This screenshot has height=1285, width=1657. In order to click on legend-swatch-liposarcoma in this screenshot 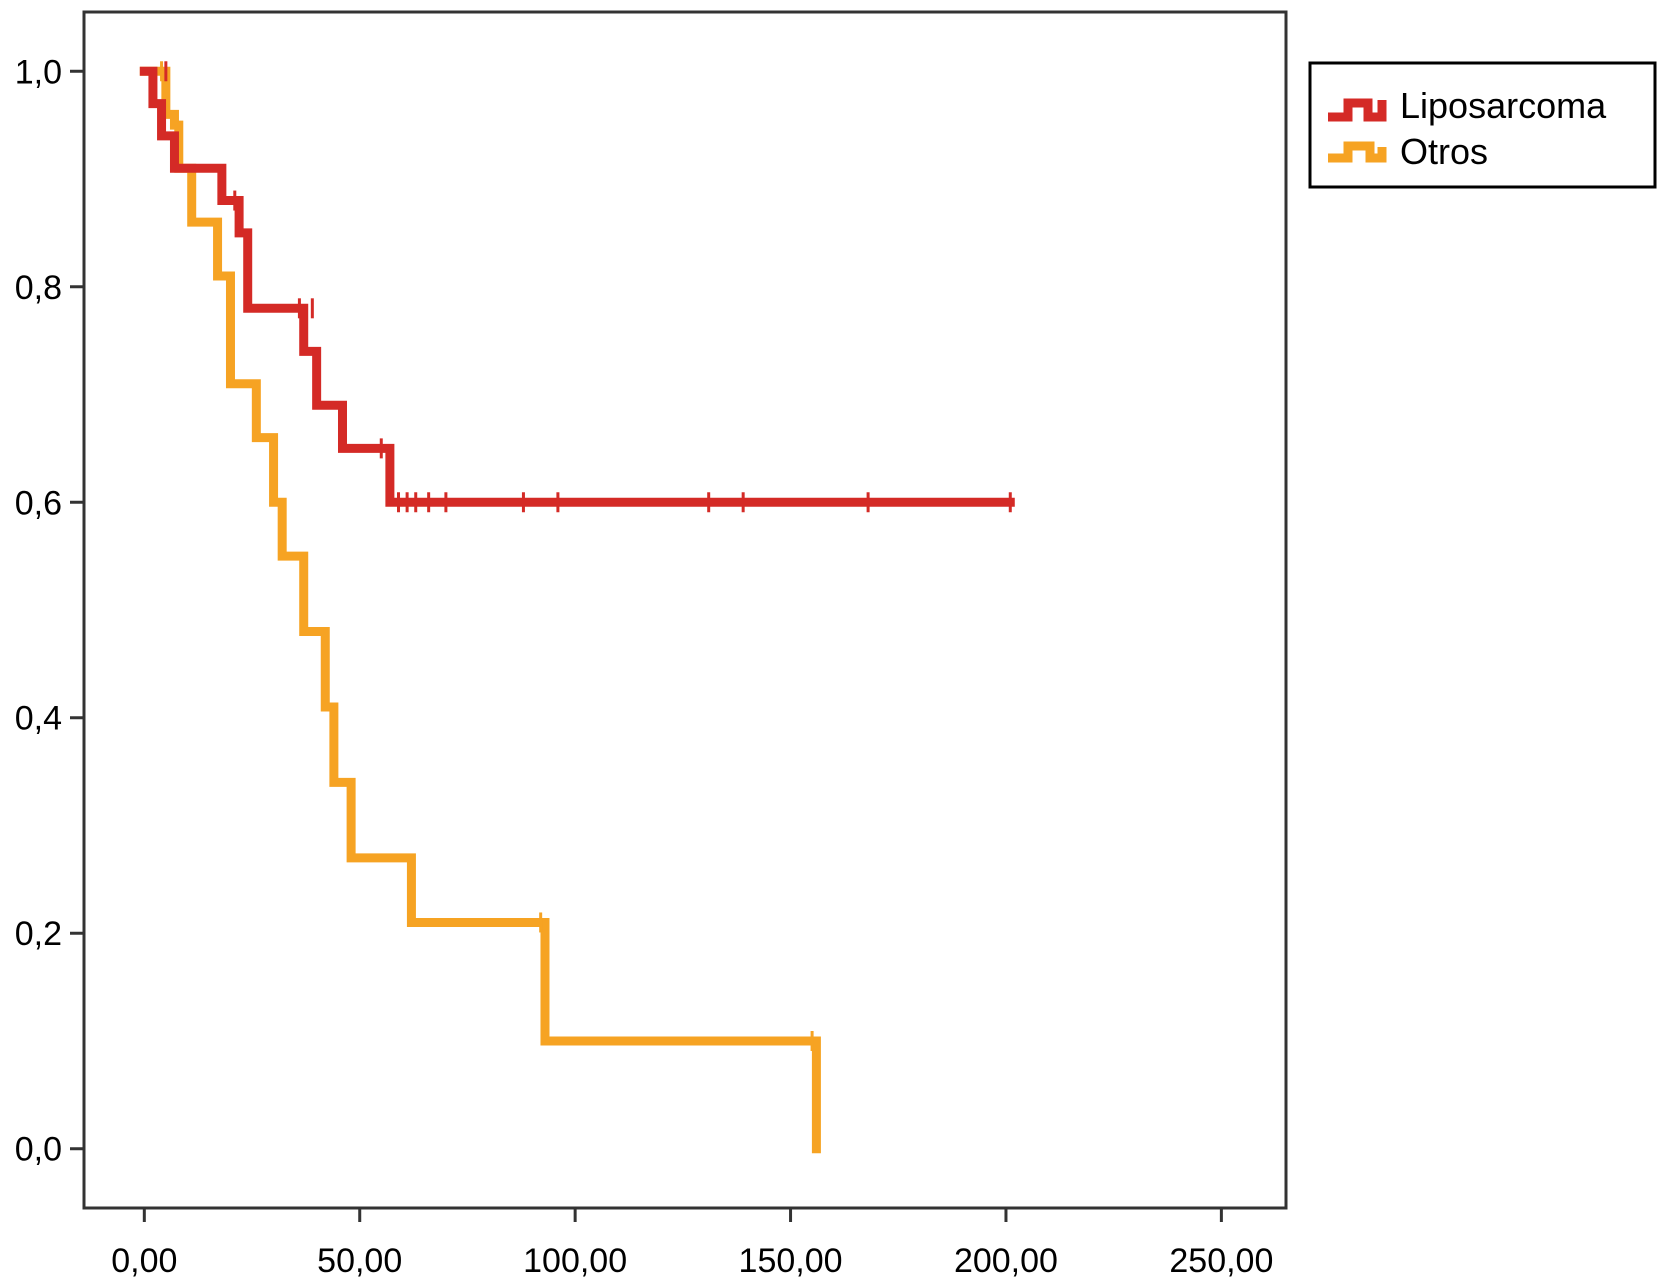, I will do `click(1357, 110)`.